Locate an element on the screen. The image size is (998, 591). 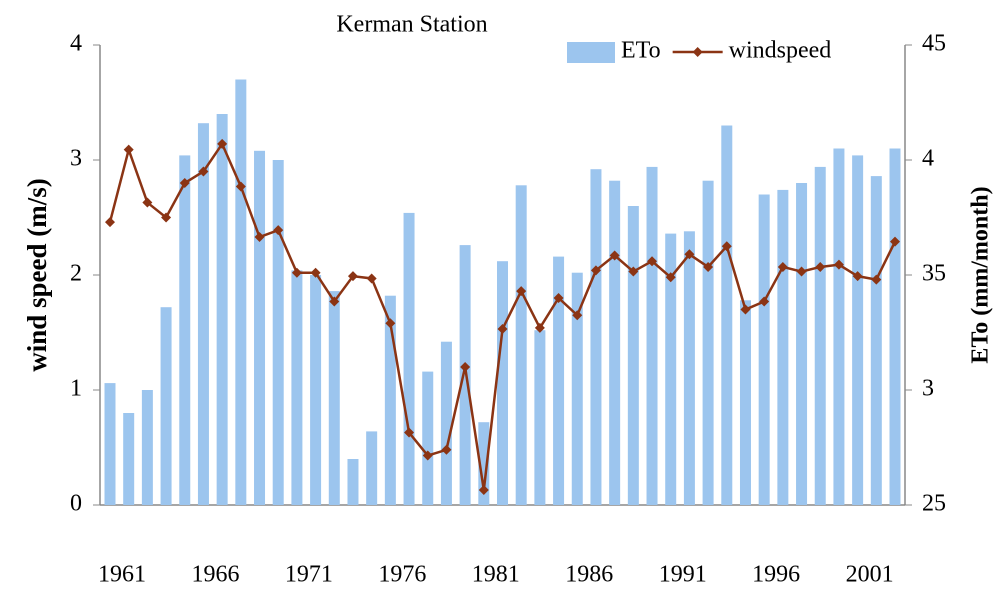
x-tick-label: 1991 is located at coordinates (683, 575).